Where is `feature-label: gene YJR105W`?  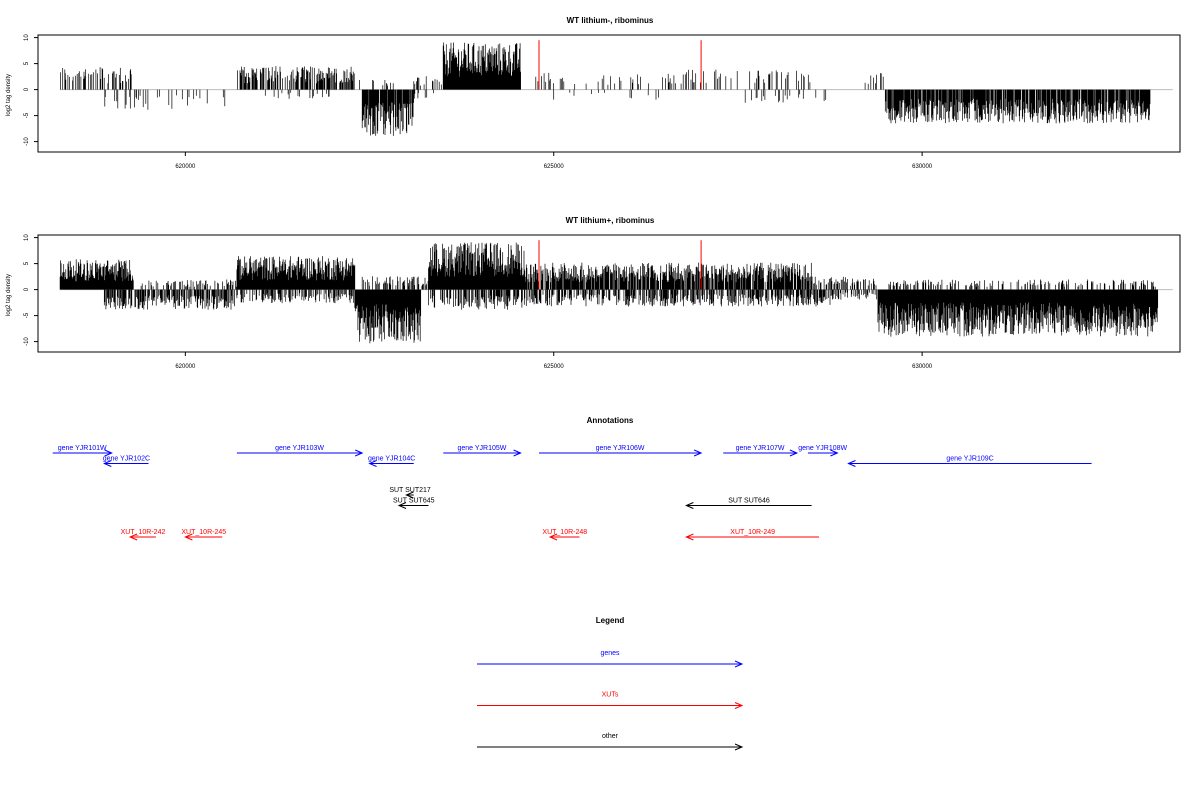
feature-label: gene YJR105W is located at coordinates (481, 448).